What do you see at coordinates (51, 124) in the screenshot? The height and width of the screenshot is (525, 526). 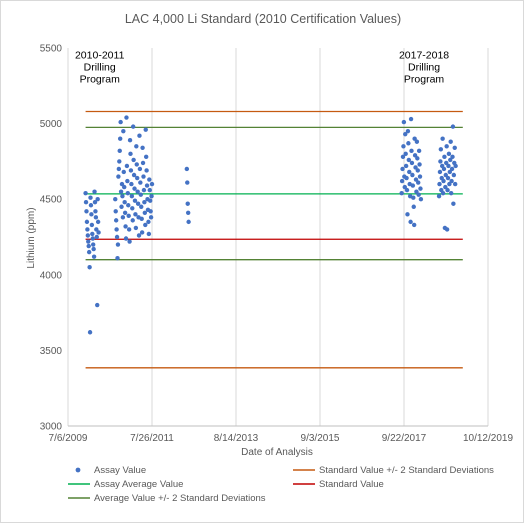 I see `y-tick-label: 5000` at bounding box center [51, 124].